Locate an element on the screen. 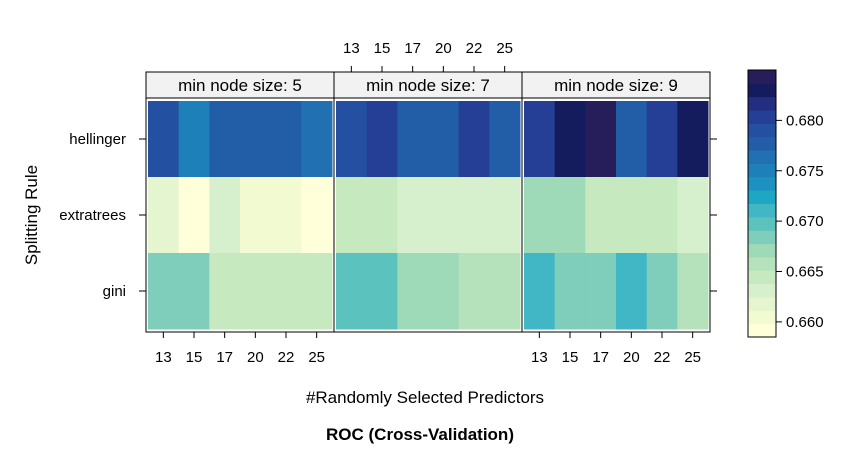 The width and height of the screenshot is (842, 450). panel: min node size: 5 13 15 17 20 22 25 is located at coordinates (240, 218).